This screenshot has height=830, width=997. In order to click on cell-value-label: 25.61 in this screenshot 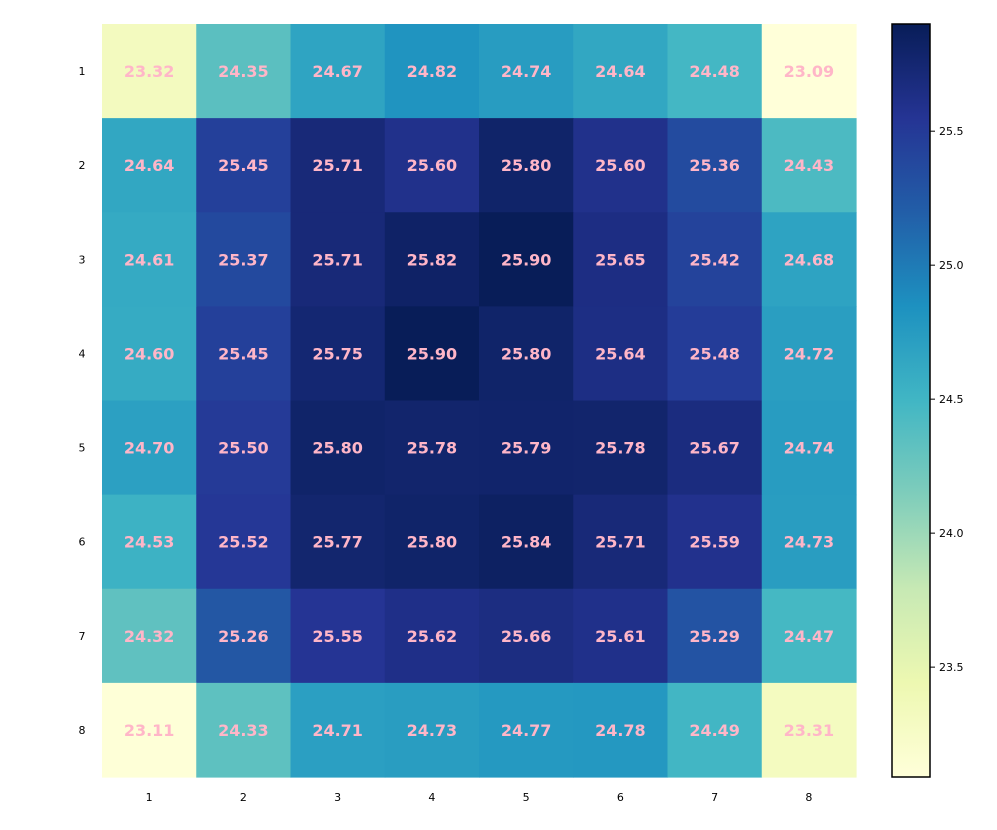, I will do `click(620, 636)`.